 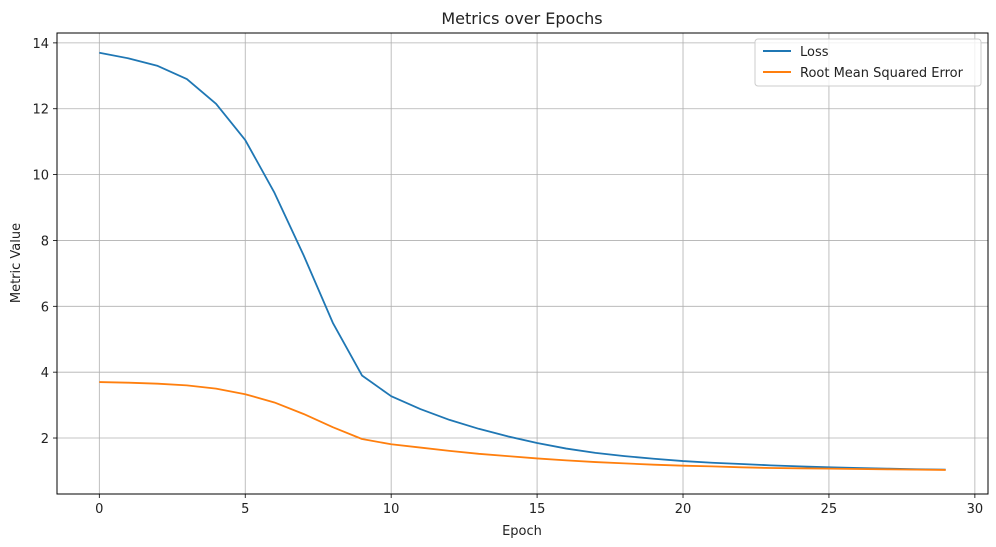 What do you see at coordinates (521, 18) in the screenshot?
I see `chart-title: Metrics over Epochs` at bounding box center [521, 18].